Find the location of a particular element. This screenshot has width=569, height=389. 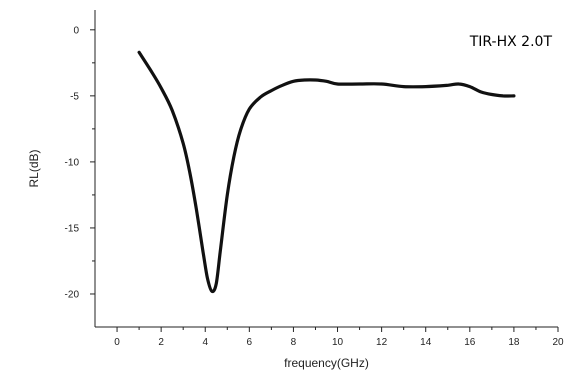

x-tick-label: 18 is located at coordinates (514, 342).